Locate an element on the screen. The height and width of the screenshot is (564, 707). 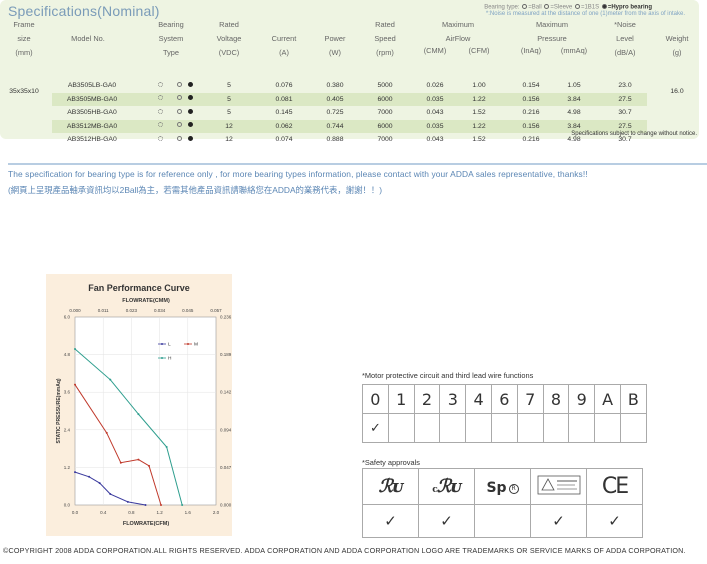
ce-logo: CE is located at coordinates (615, 487).